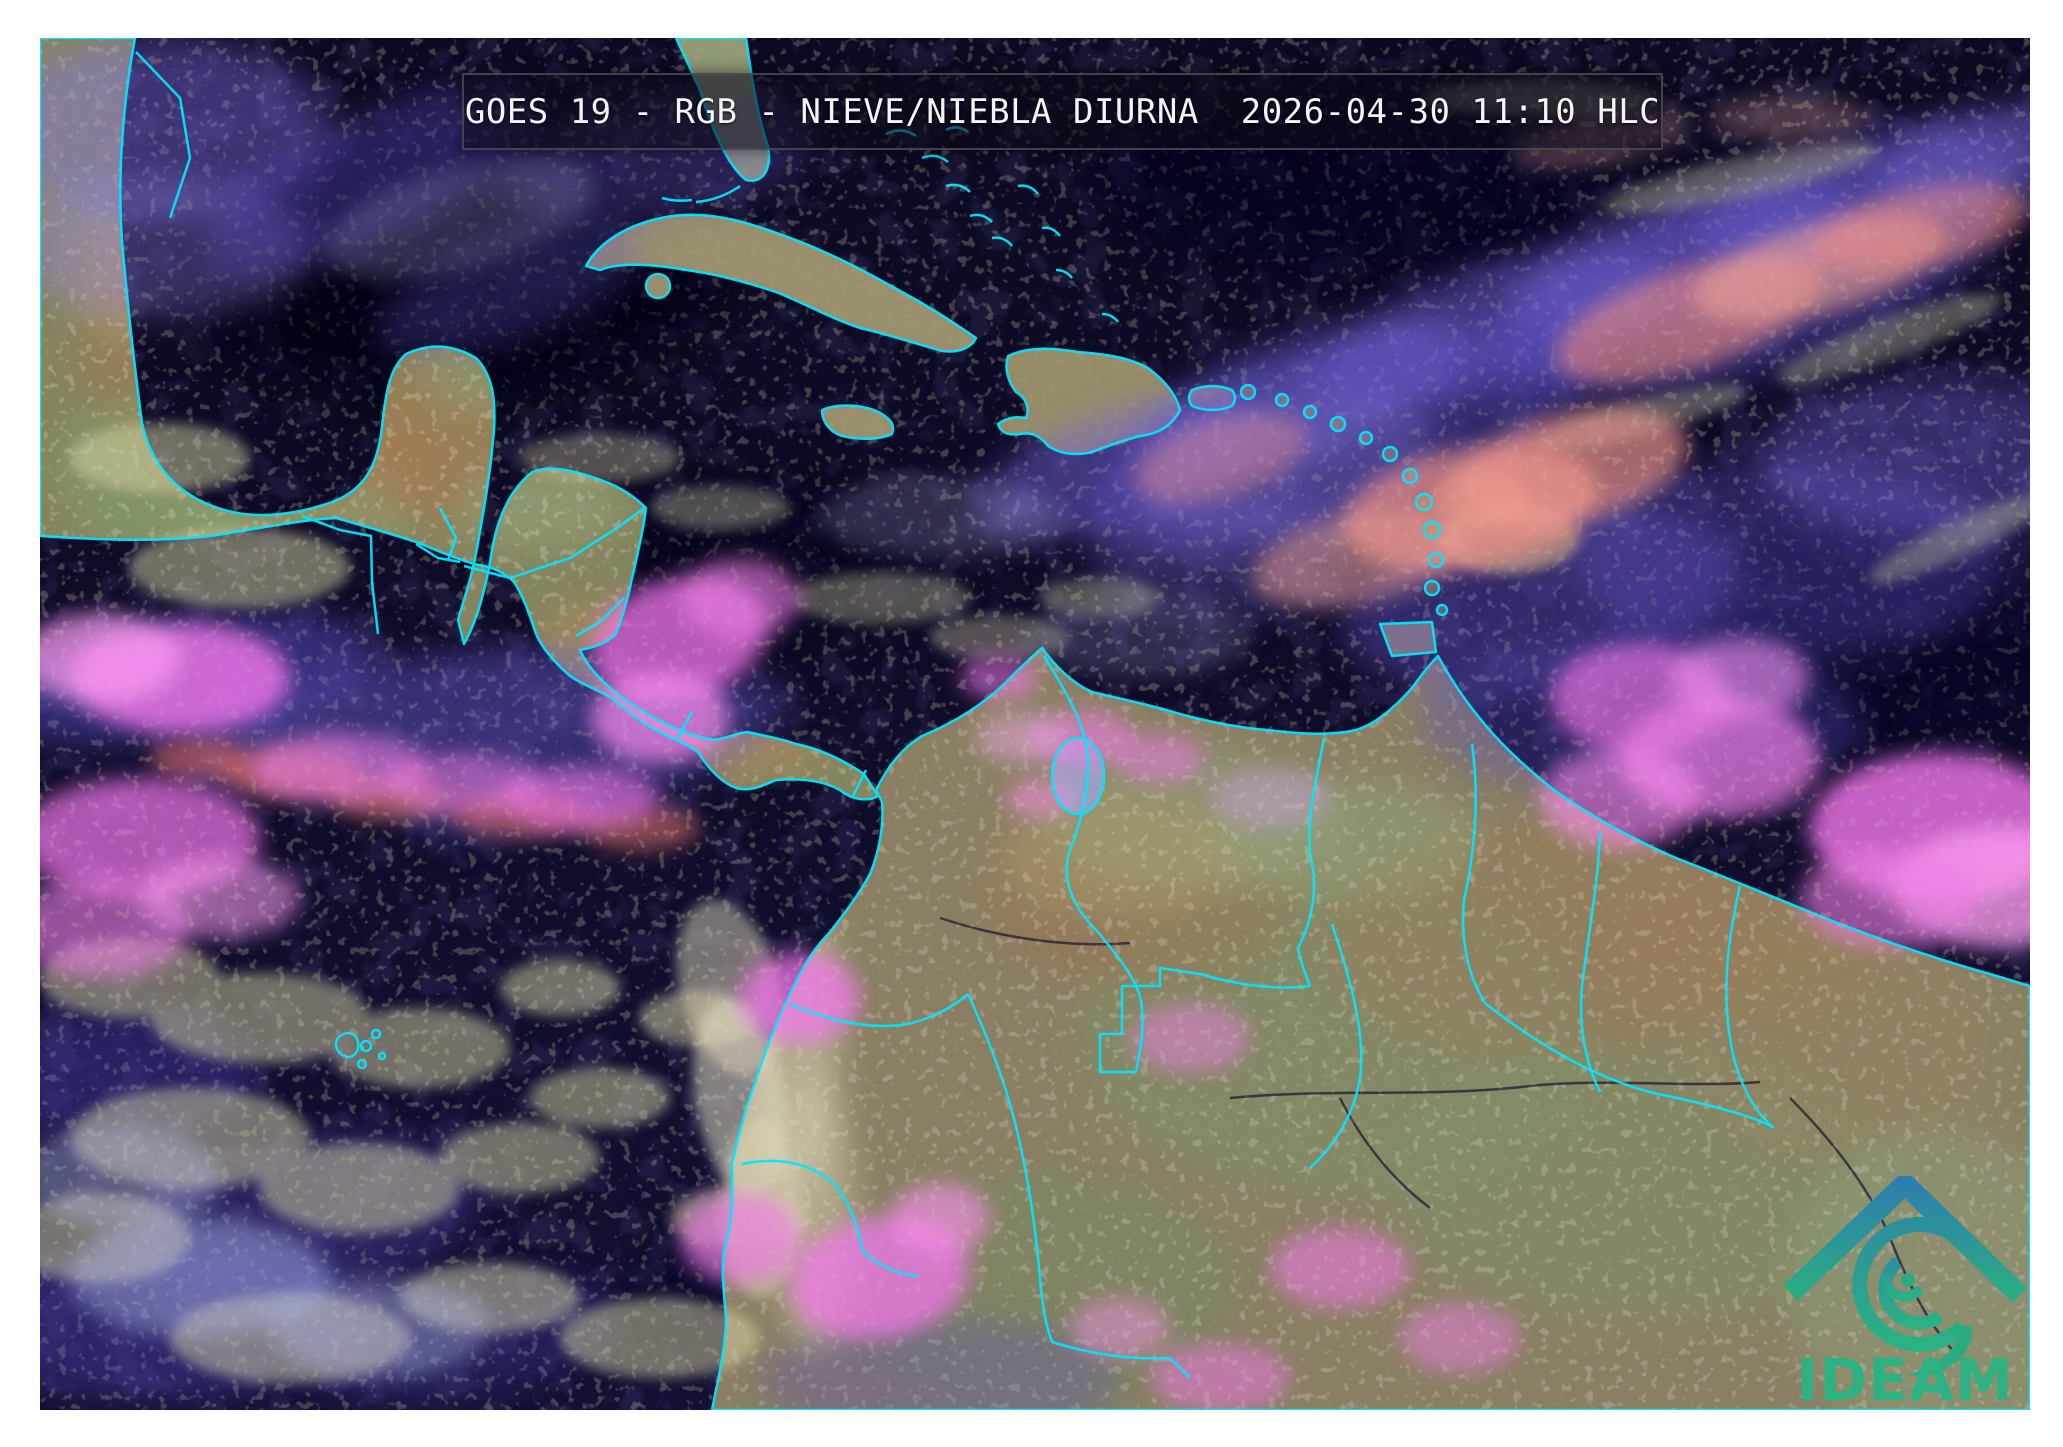 The image size is (2063, 1447). What do you see at coordinates (1912, 1296) in the screenshot?
I see `hurricane-spiral-icon` at bounding box center [1912, 1296].